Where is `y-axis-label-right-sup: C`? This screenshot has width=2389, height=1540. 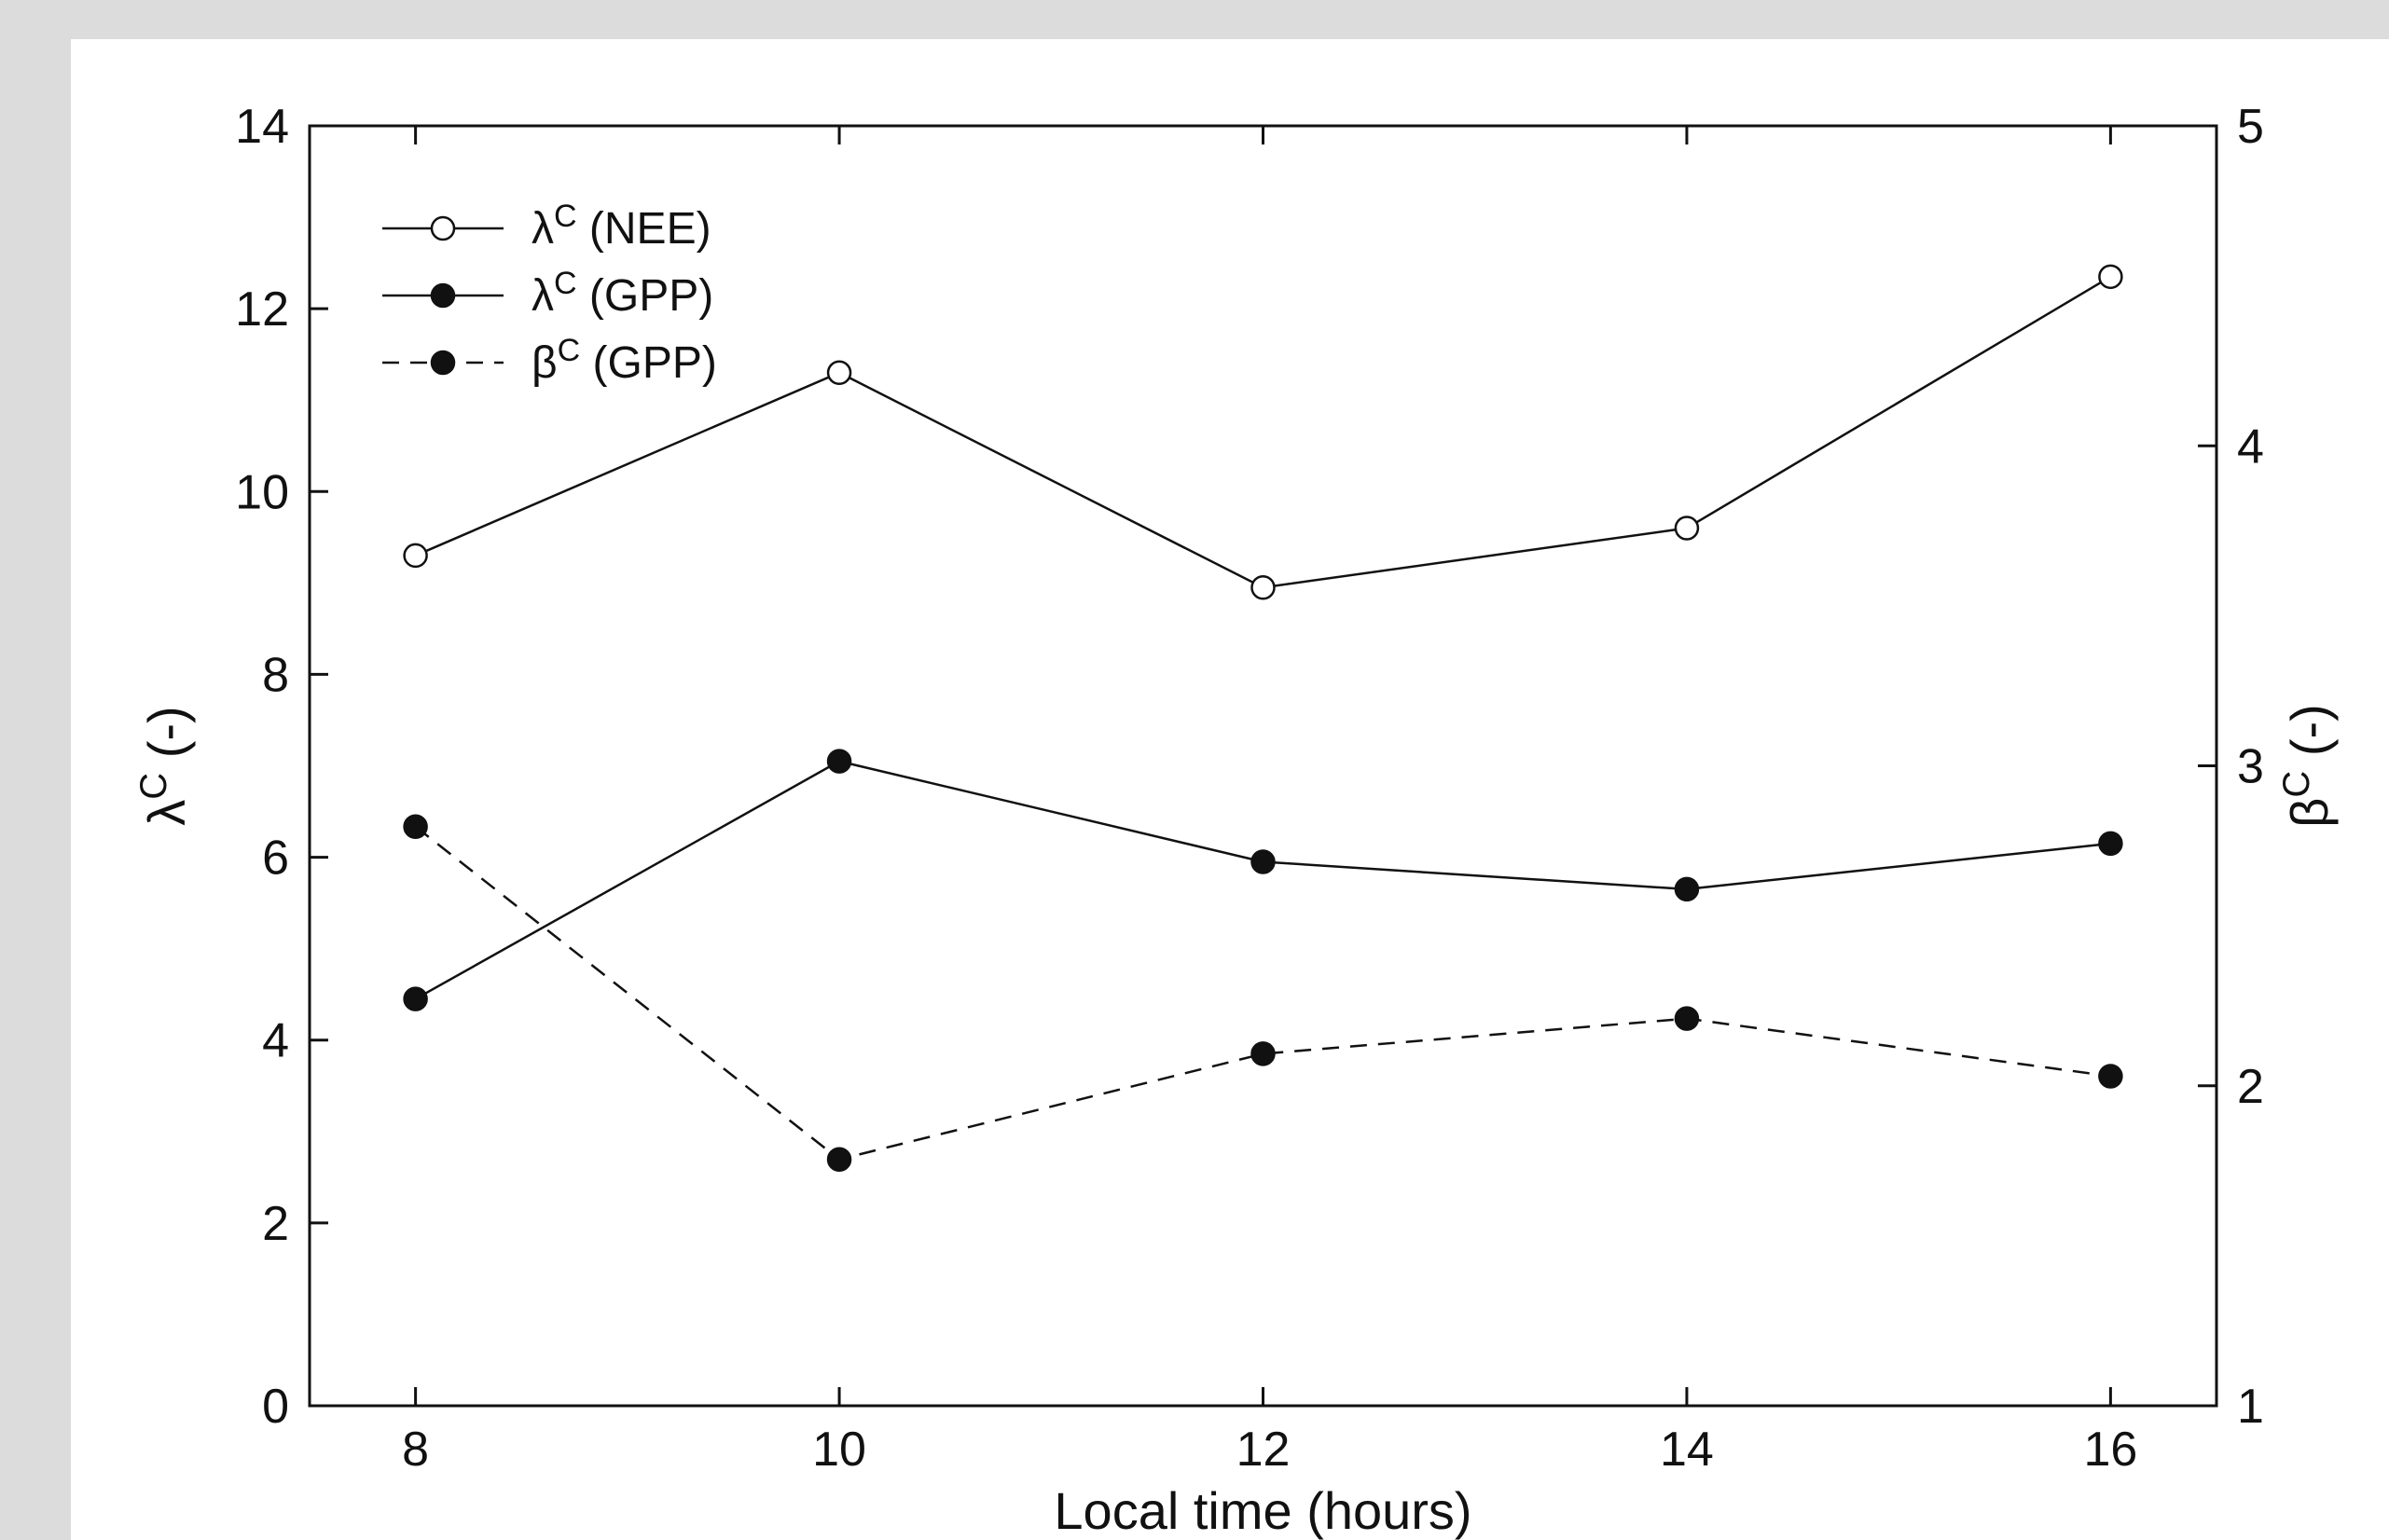
y-axis-label-right-sup: C is located at coordinates (2296, 784).